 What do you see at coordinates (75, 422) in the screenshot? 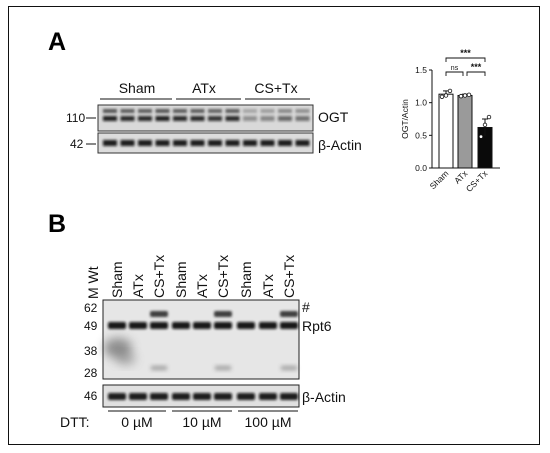
I see `panel-b-dtt-label: DTT:` at bounding box center [75, 422].